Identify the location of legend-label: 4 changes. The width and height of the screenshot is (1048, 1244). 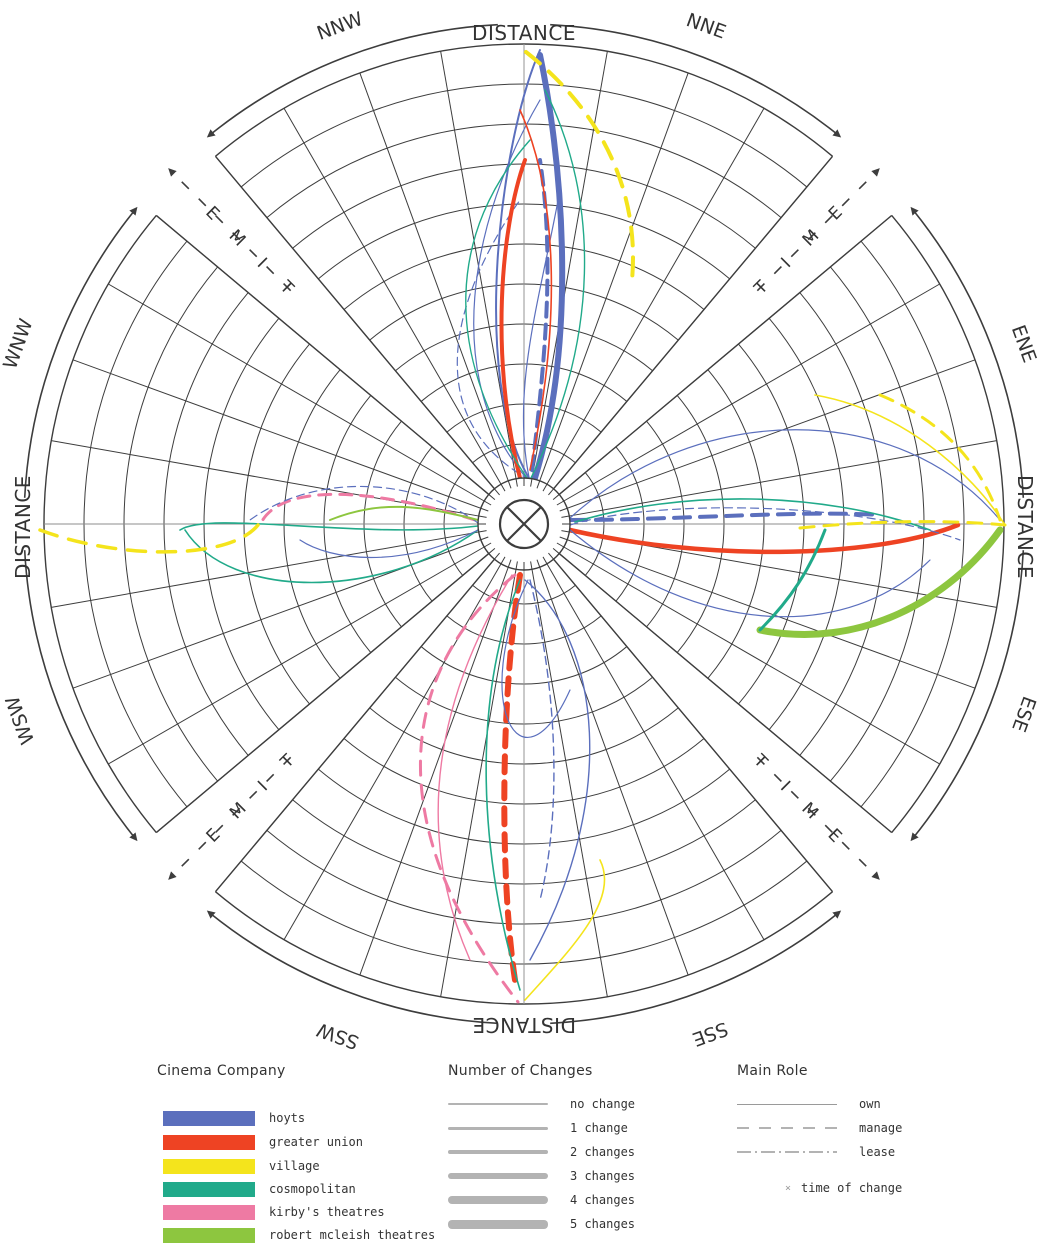
(603, 1200).